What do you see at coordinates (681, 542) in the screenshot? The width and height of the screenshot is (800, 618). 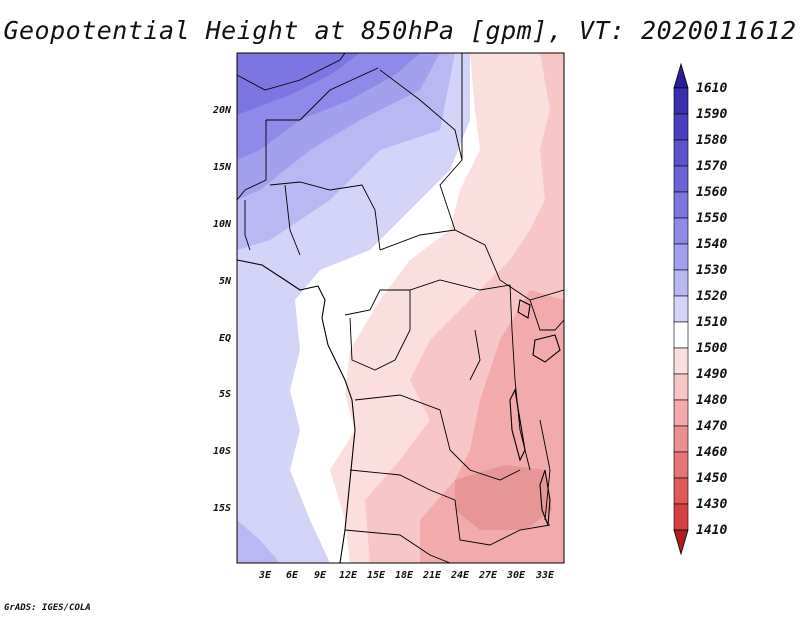 I see `colorbar-bottom-arrow` at bounding box center [681, 542].